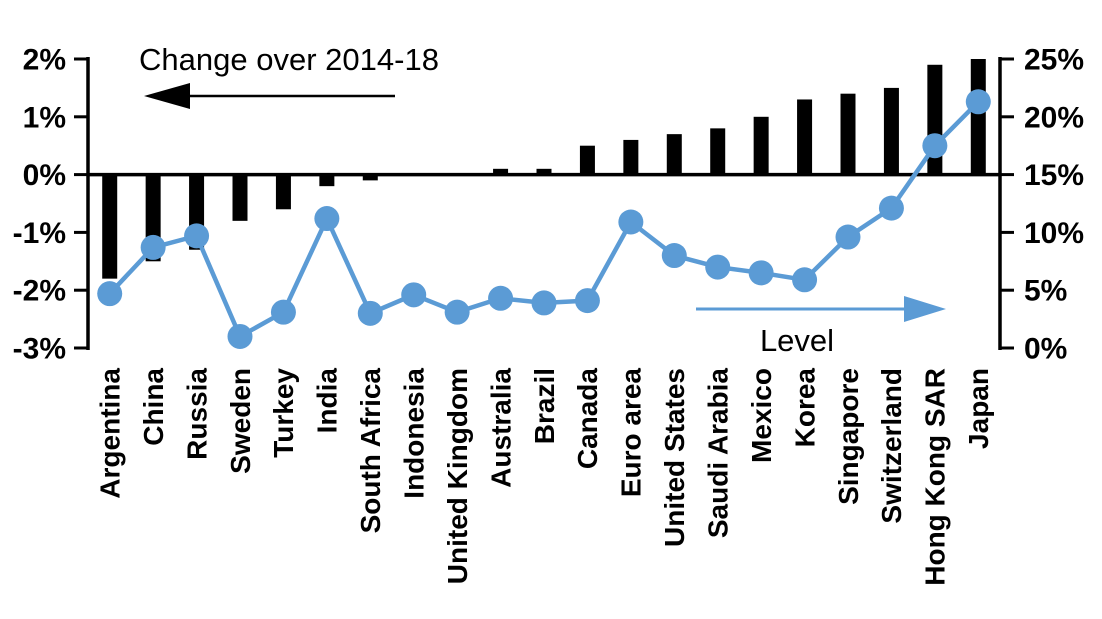 The height and width of the screenshot is (619, 1102). I want to click on right-axis-tick-label: 20%, so click(1054, 117).